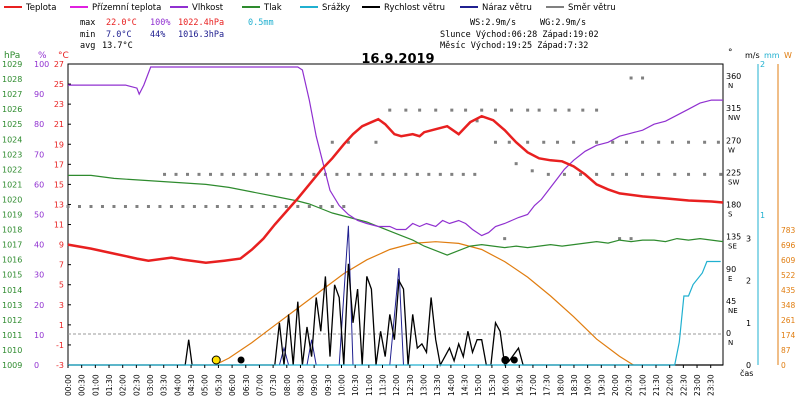 Image resolution: width=800 pixels, height=400 pixels. Describe the element at coordinates (788, 305) in the screenshot. I see `solar-tick-label: 348` at that location.